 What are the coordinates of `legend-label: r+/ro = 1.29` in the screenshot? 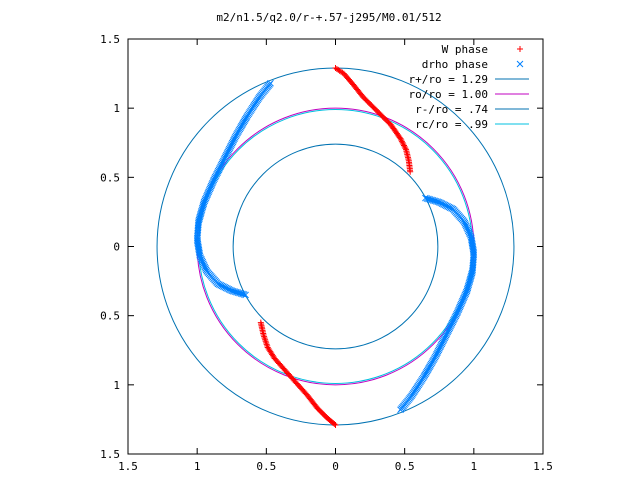 It's located at (448, 79).